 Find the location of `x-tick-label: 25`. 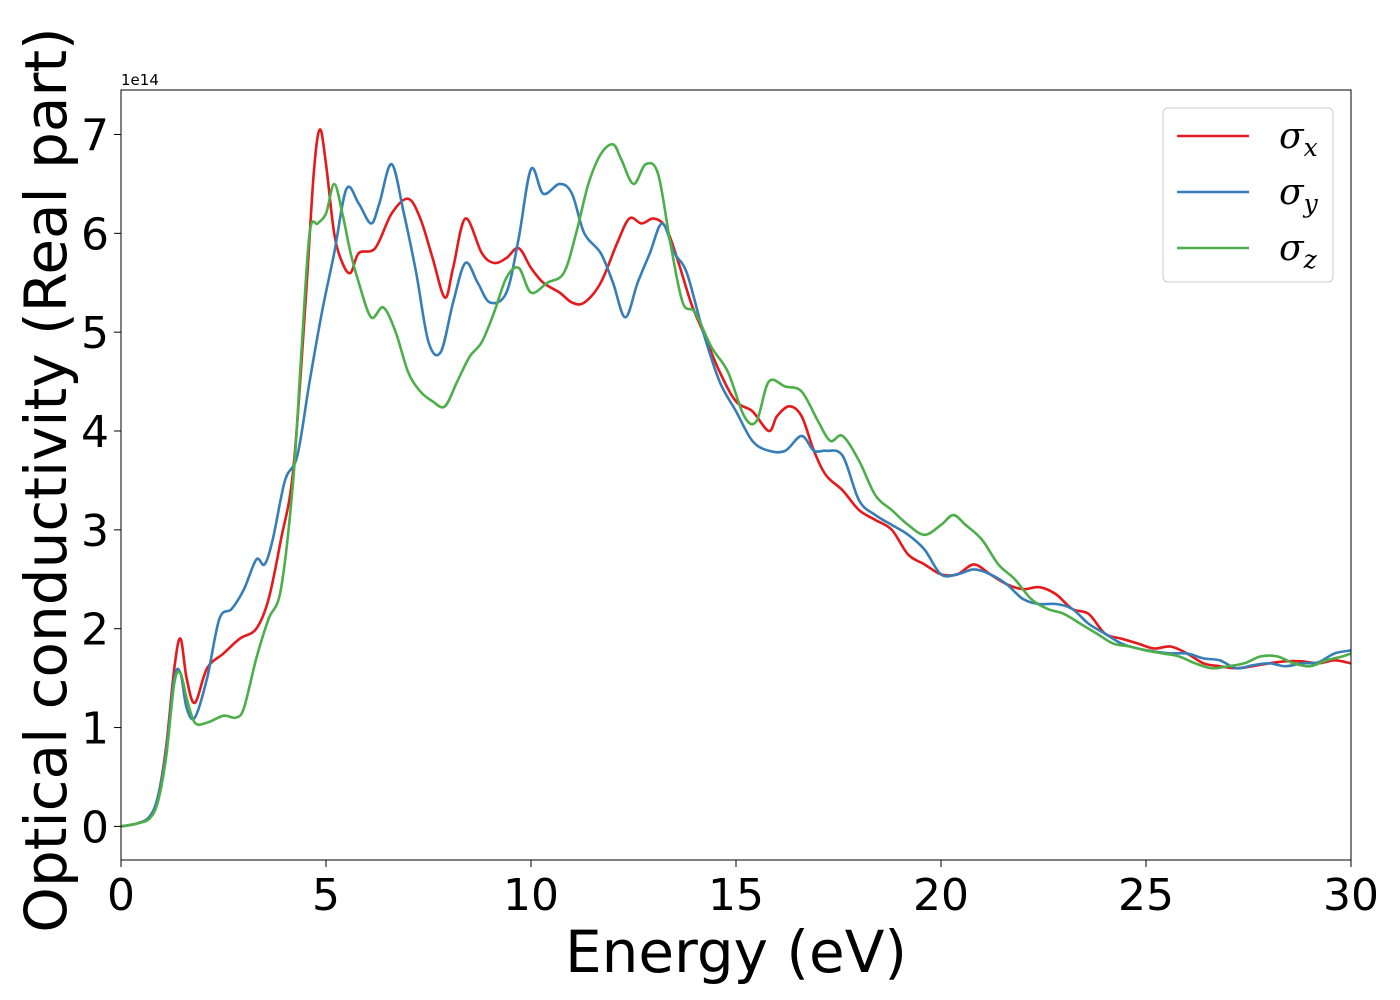

x-tick-label: 25 is located at coordinates (1146, 895).